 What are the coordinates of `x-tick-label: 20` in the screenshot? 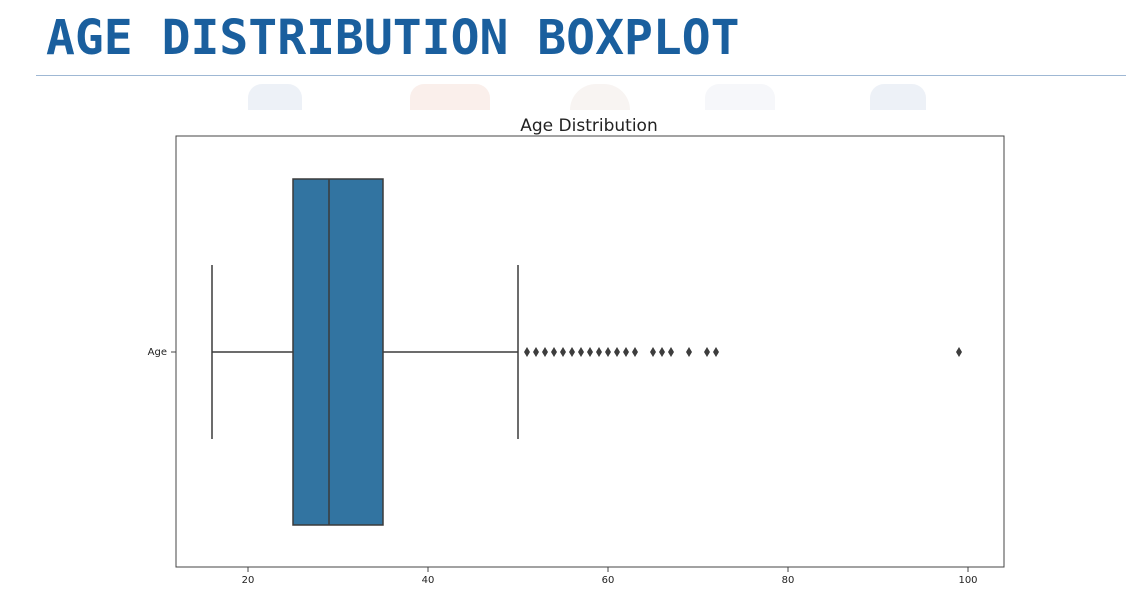 It's located at (248, 580).